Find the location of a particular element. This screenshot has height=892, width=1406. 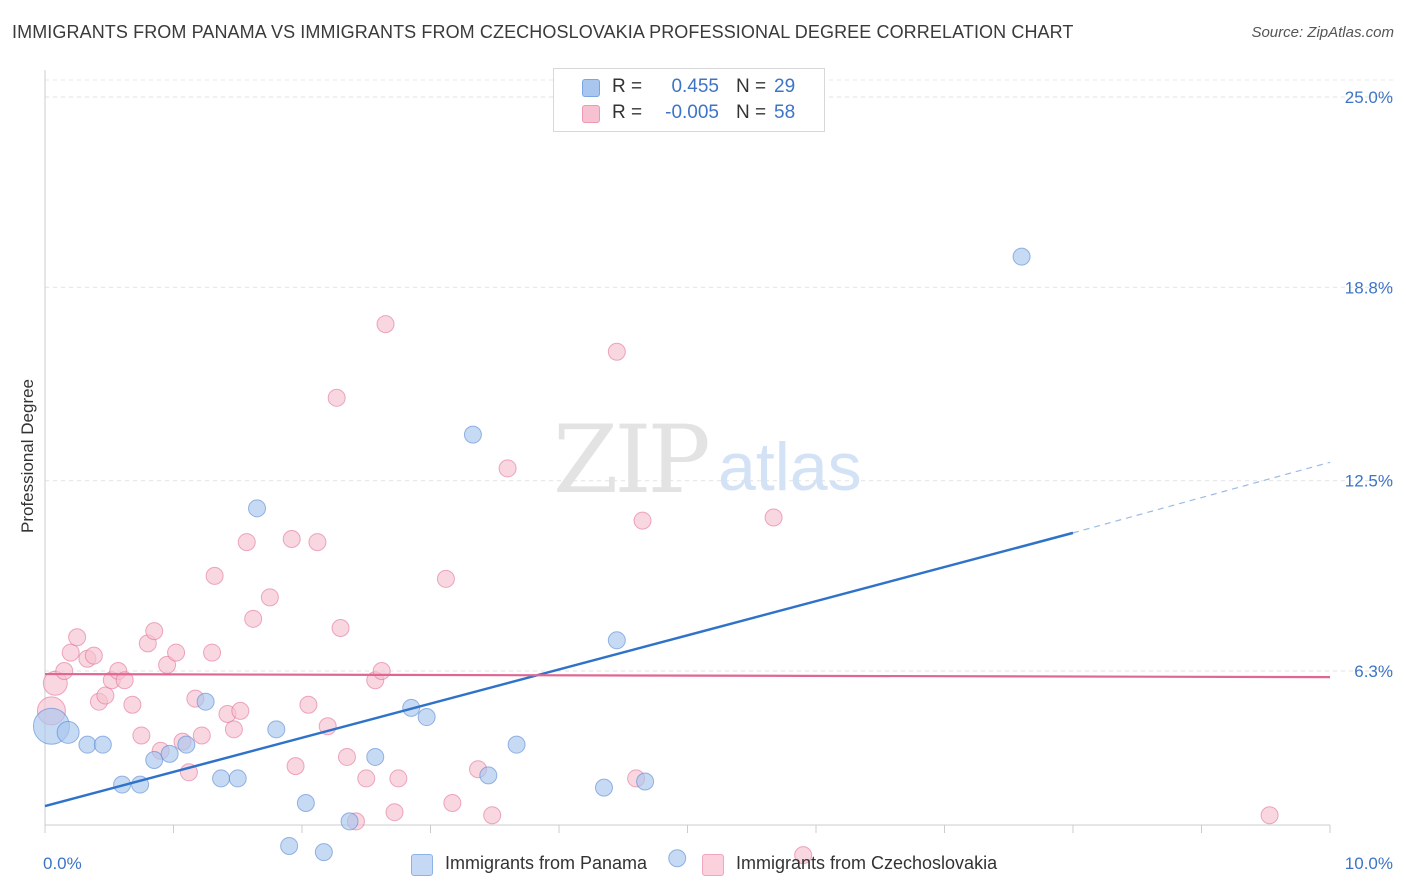

y-tick-label: 6.3% is located at coordinates (1373, 671).